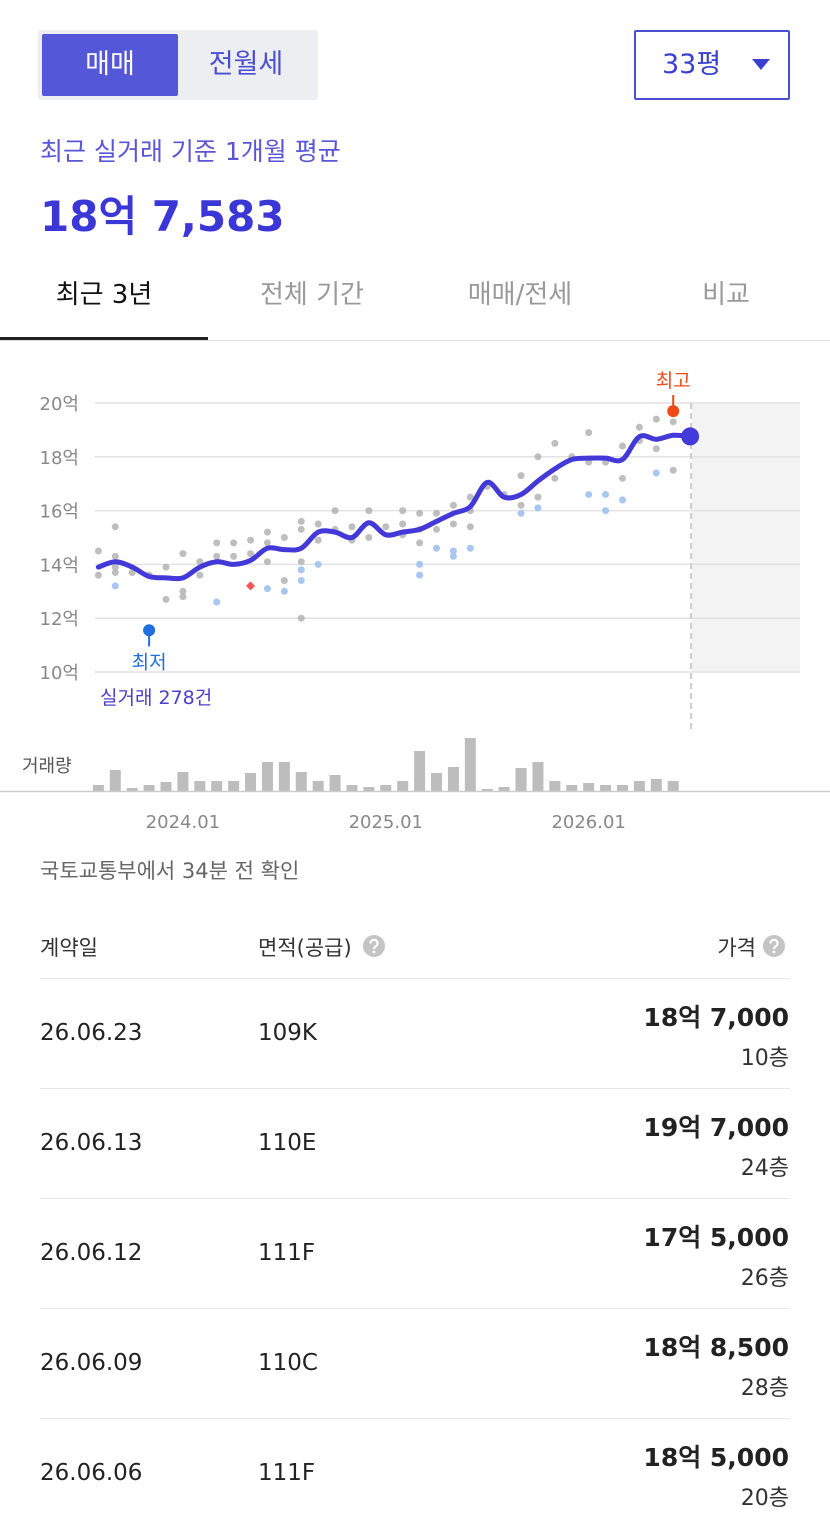  Describe the element at coordinates (716, 1457) in the screenshot. I see `deal-price: 18억 5,000` at that location.